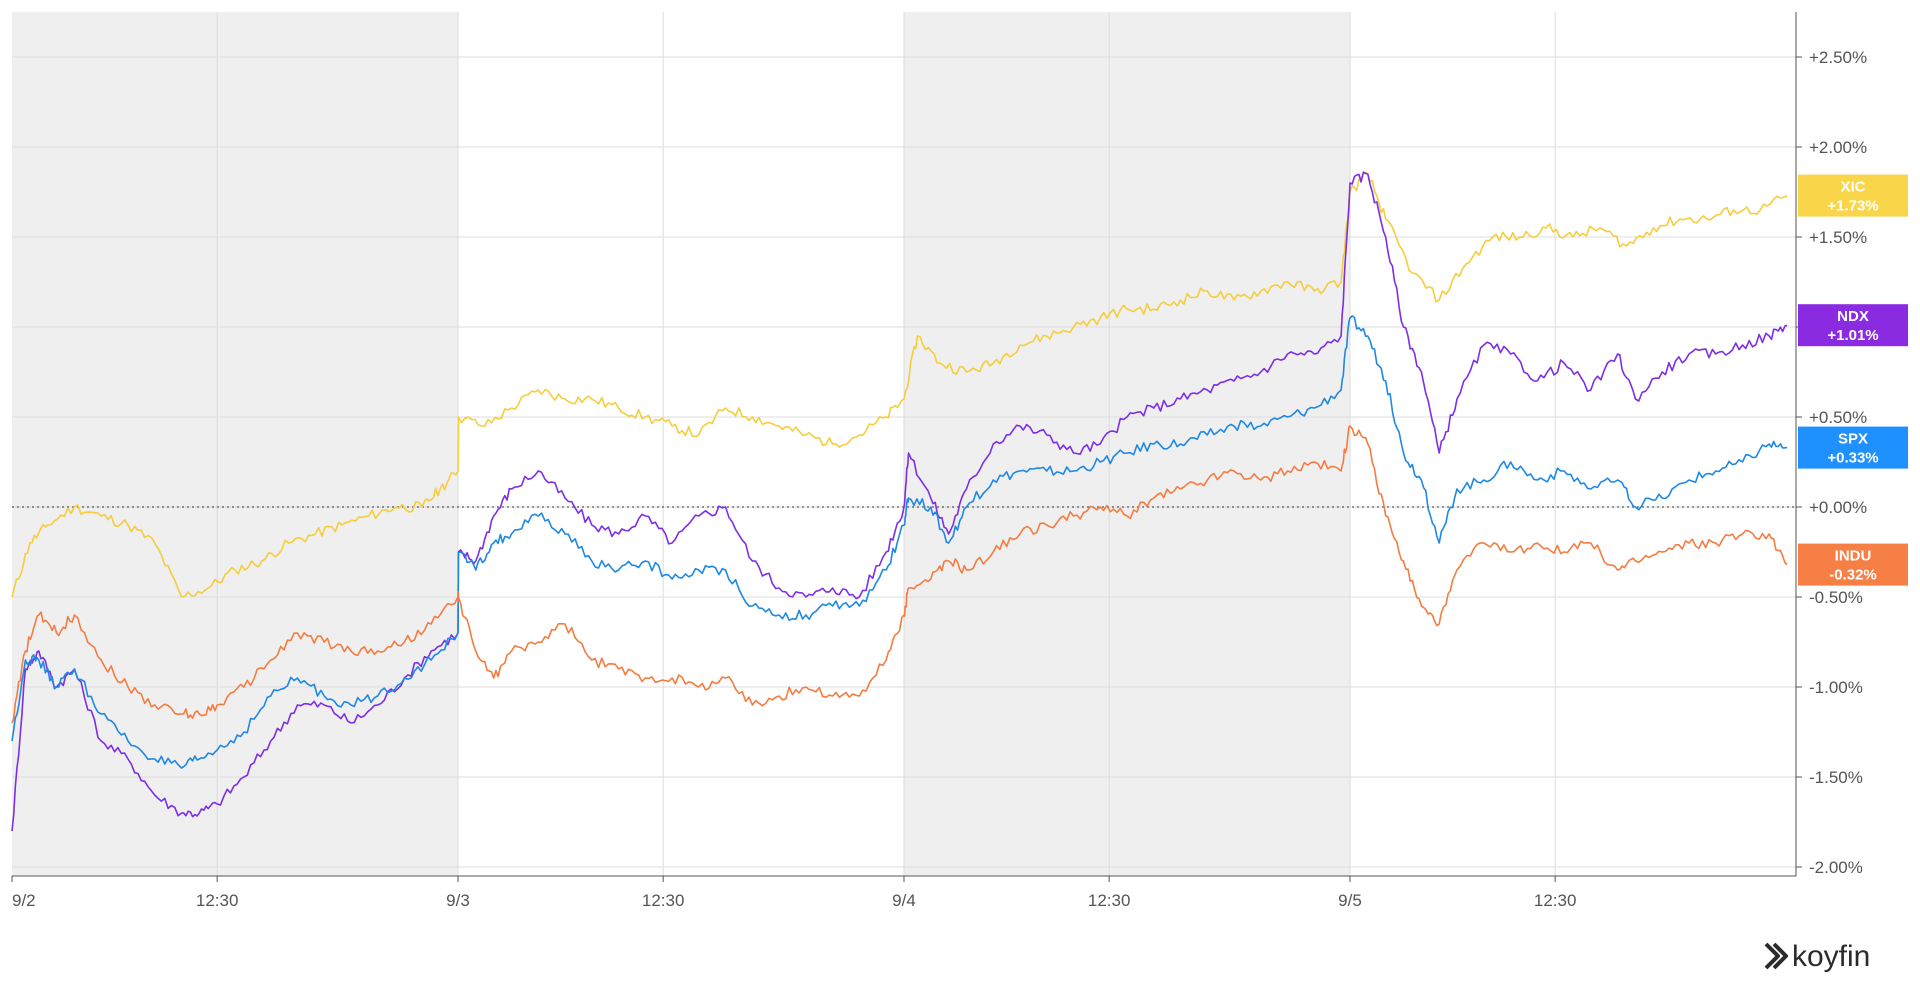  What do you see at coordinates (904, 900) in the screenshot?
I see `x-tick-label-4: 9/4` at bounding box center [904, 900].